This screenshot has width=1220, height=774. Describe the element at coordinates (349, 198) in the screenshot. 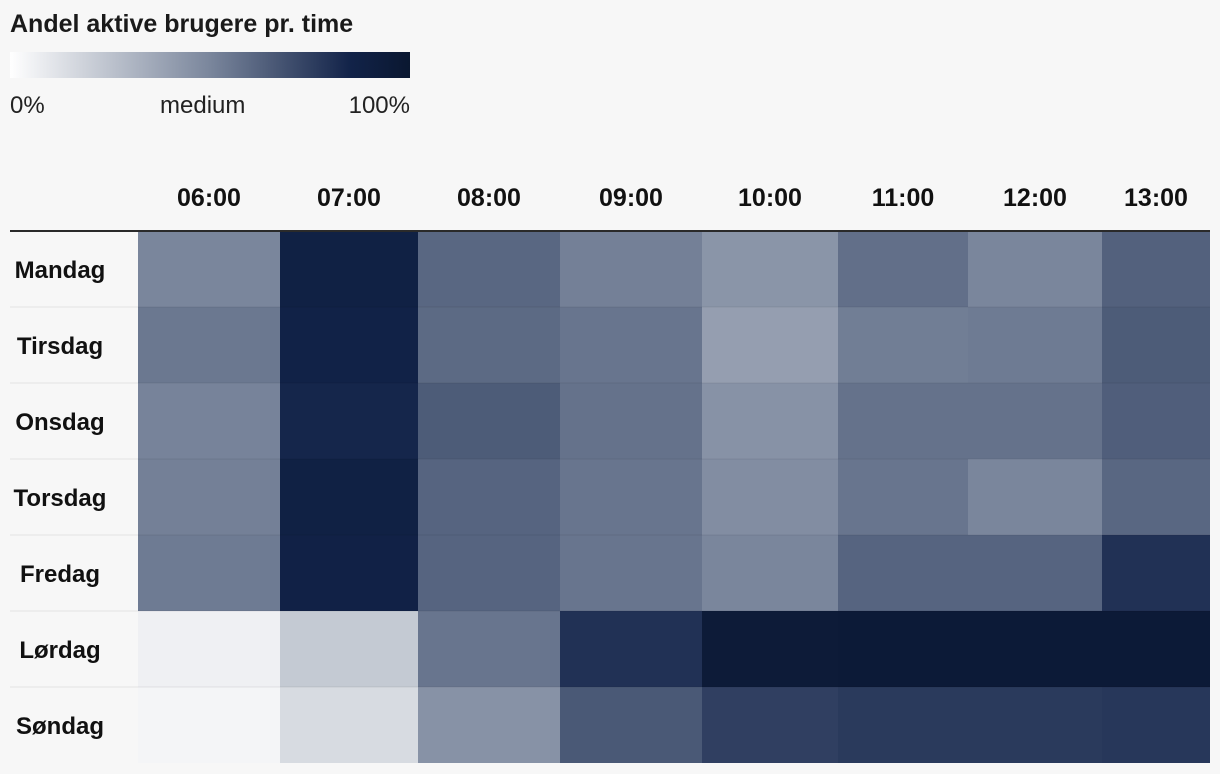

I see `column-label: 07:00` at that location.